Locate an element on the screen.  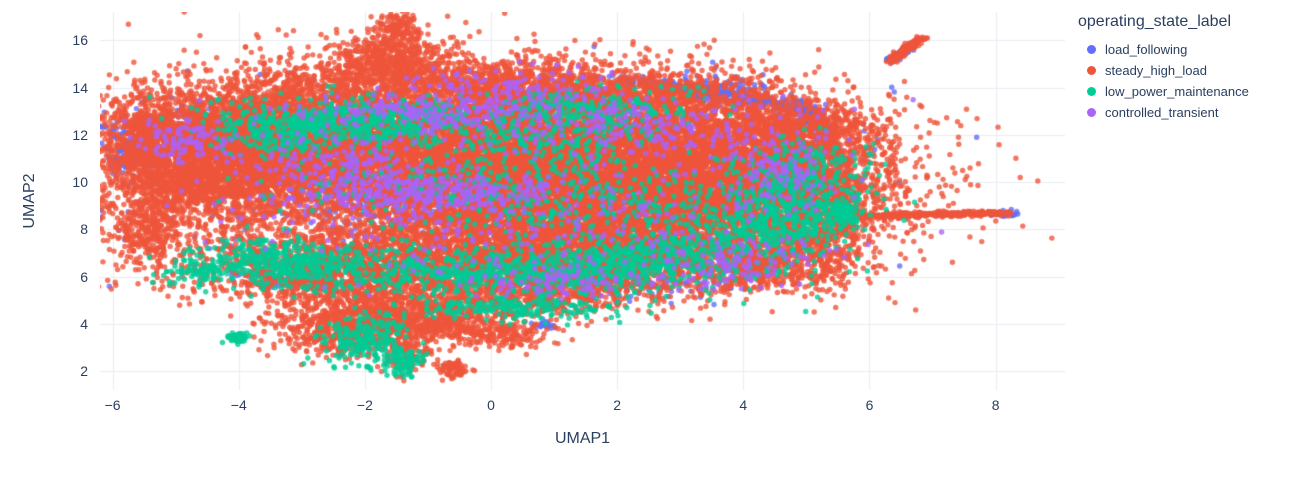
legend-item-label: steady_high_load is located at coordinates (1156, 70).